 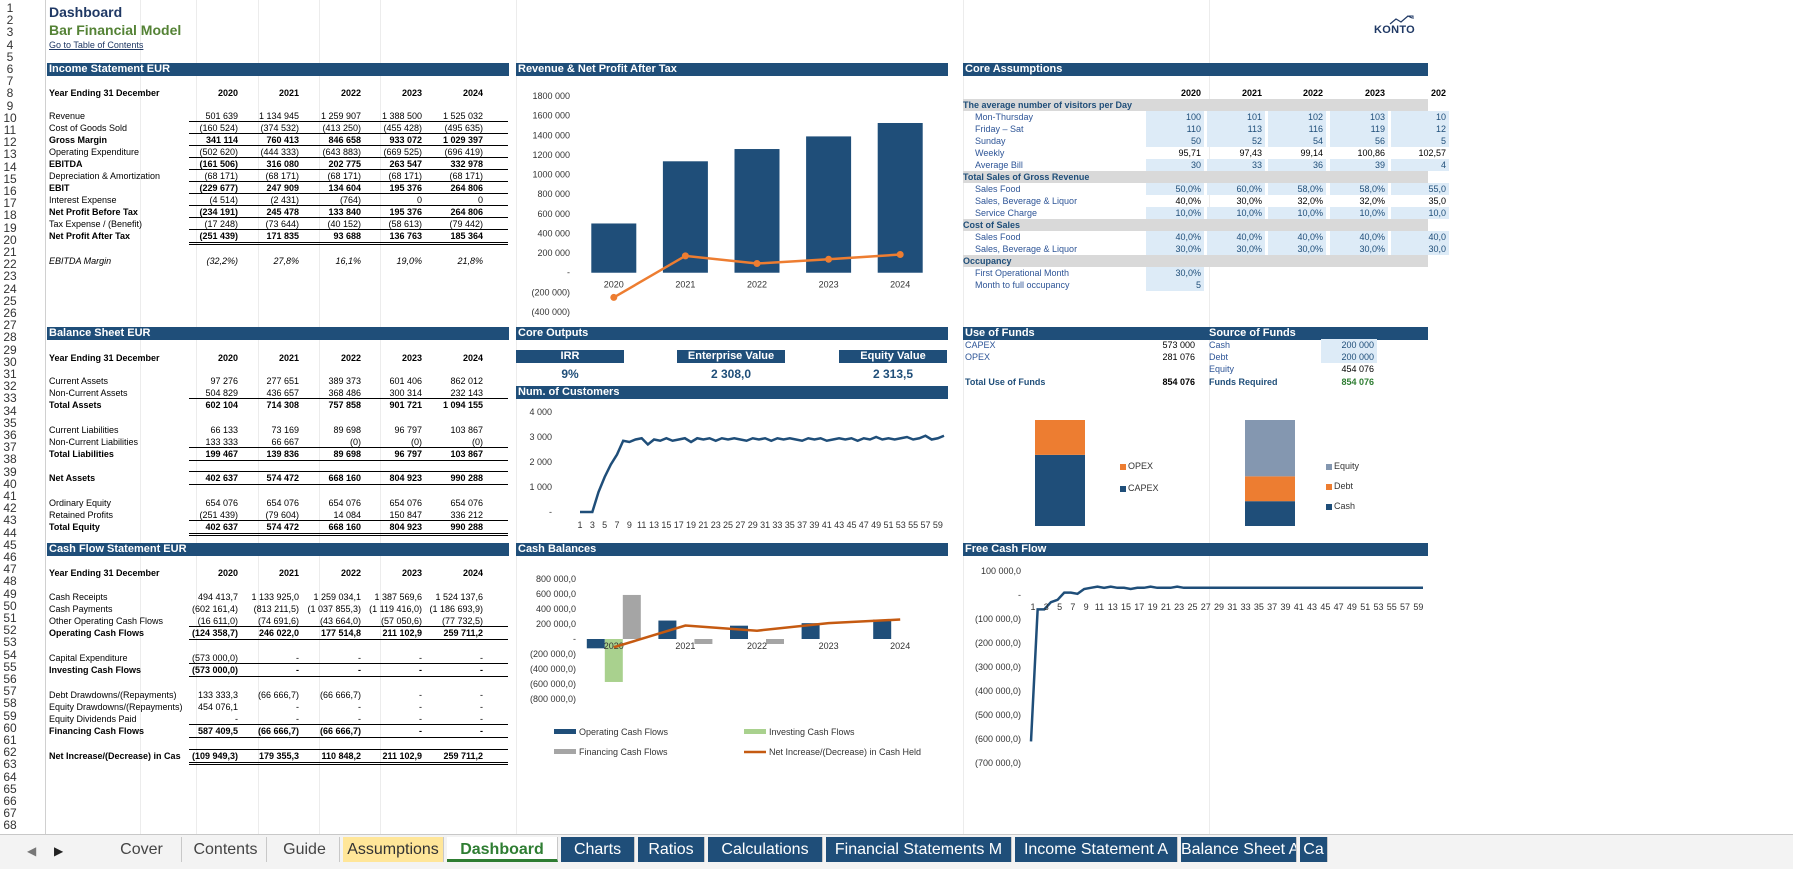 I want to click on row-value: (495 635), so click(x=463, y=128).